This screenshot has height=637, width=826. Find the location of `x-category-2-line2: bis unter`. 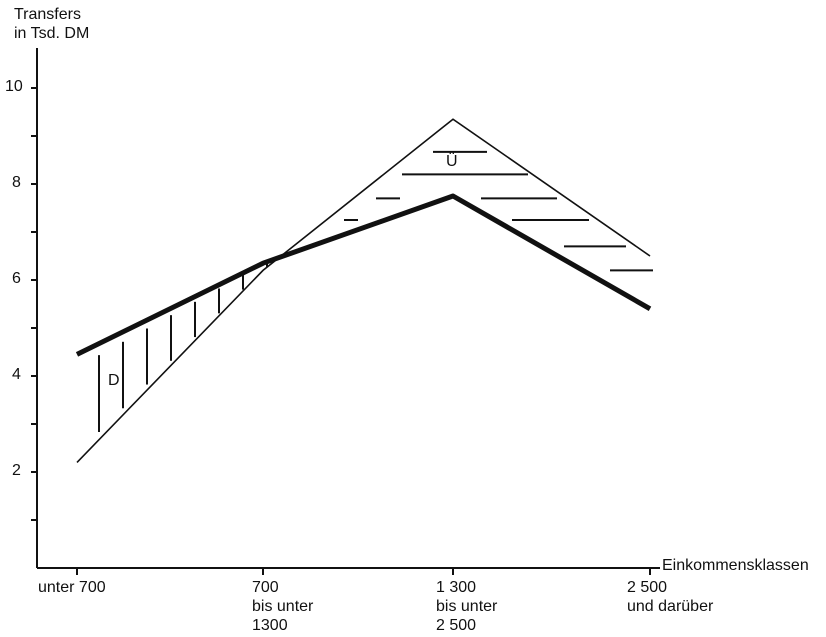

x-category-2-line2: bis unter is located at coordinates (283, 606).